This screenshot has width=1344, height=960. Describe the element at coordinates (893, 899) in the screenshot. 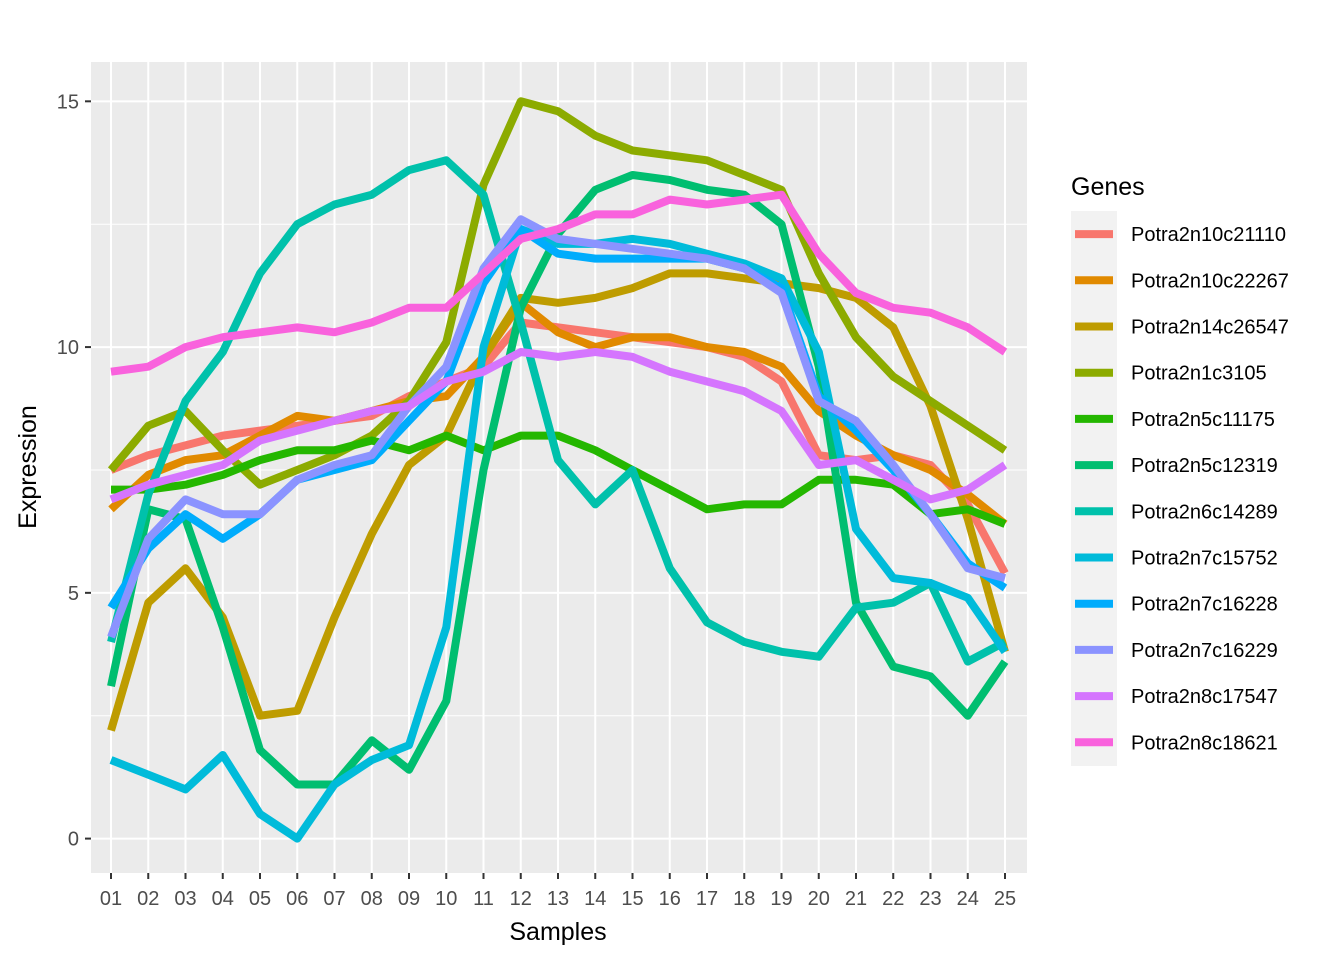

I see `x-tick-label: 22` at that location.